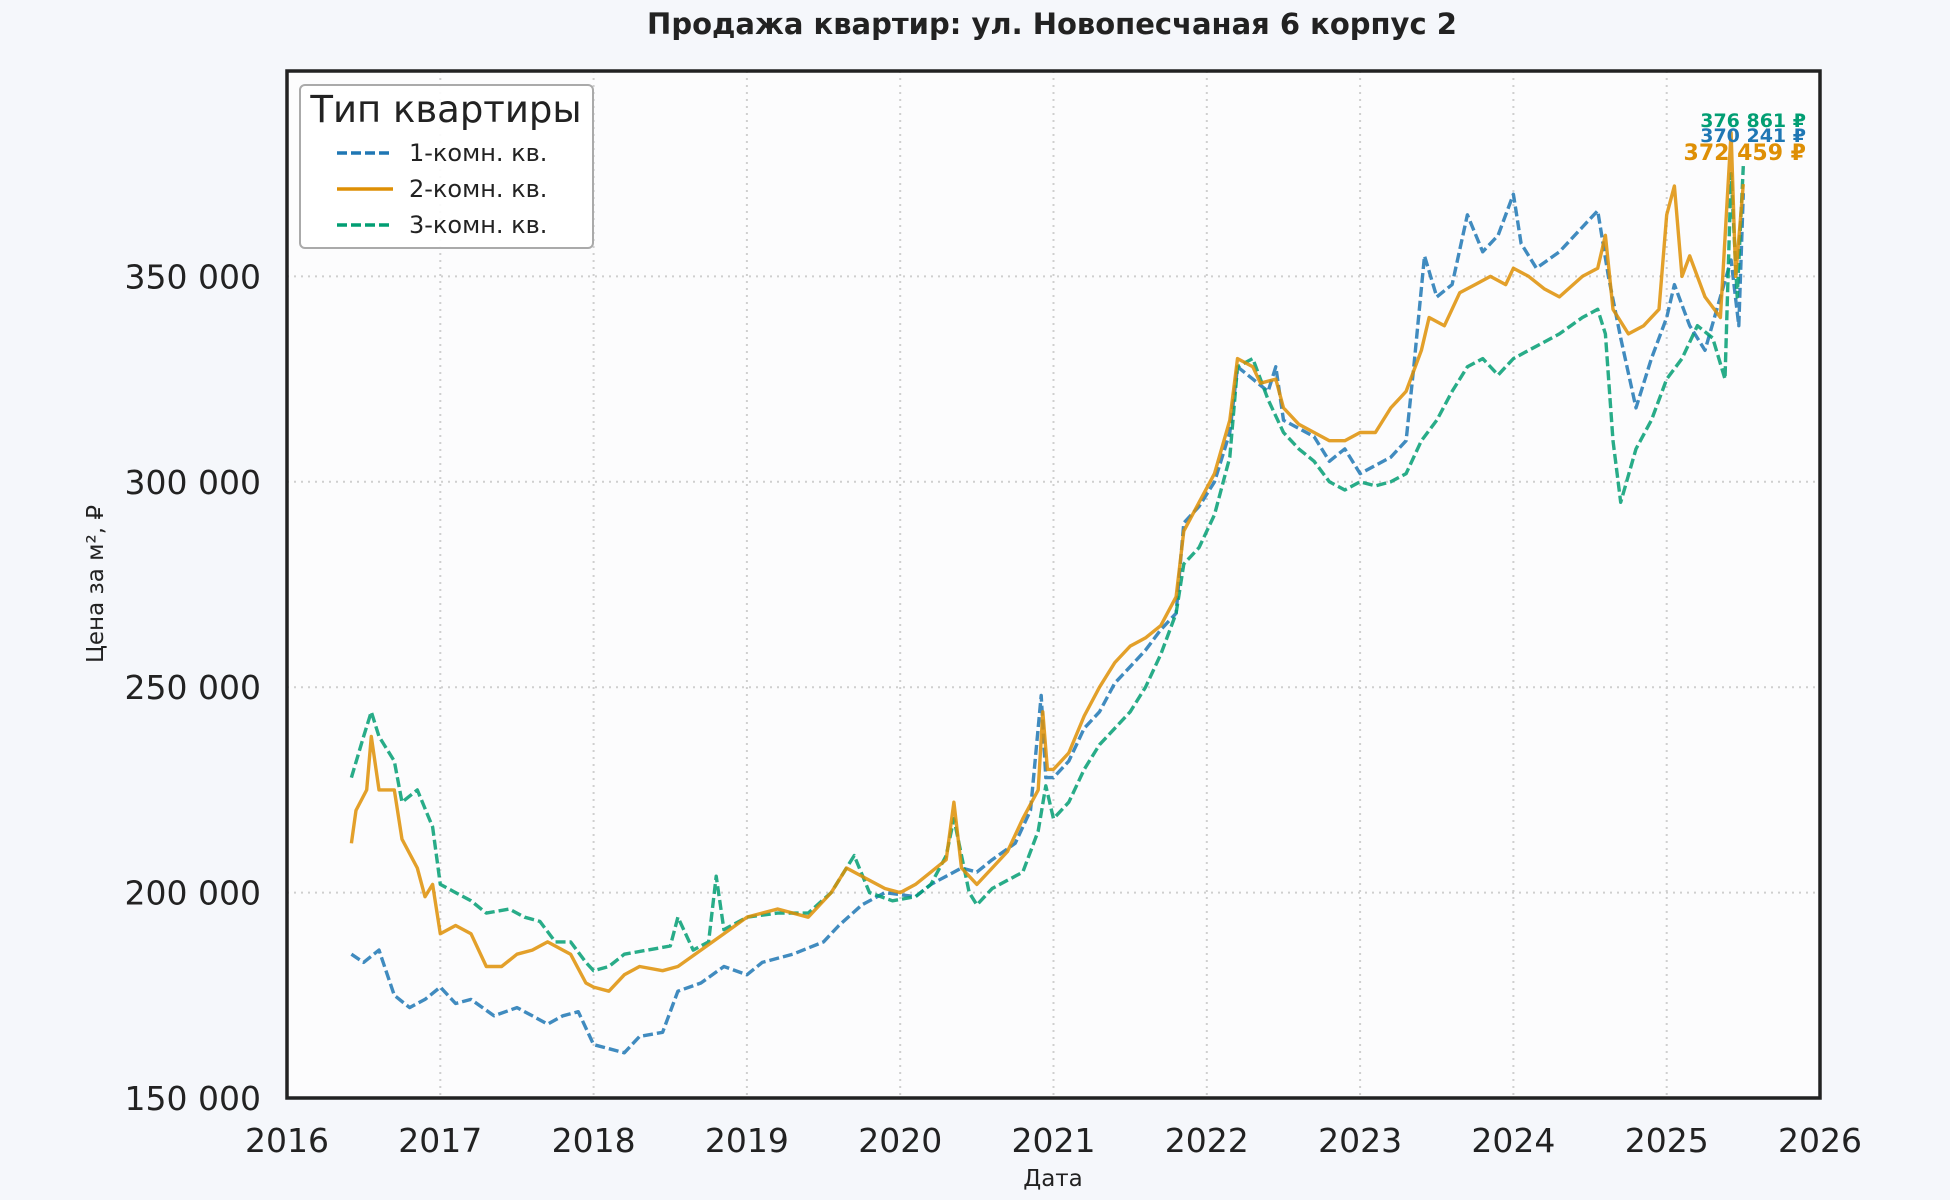 This screenshot has width=1950, height=1200. Describe the element at coordinates (193, 893) in the screenshot. I see `y-tick-label: 200 000` at that location.